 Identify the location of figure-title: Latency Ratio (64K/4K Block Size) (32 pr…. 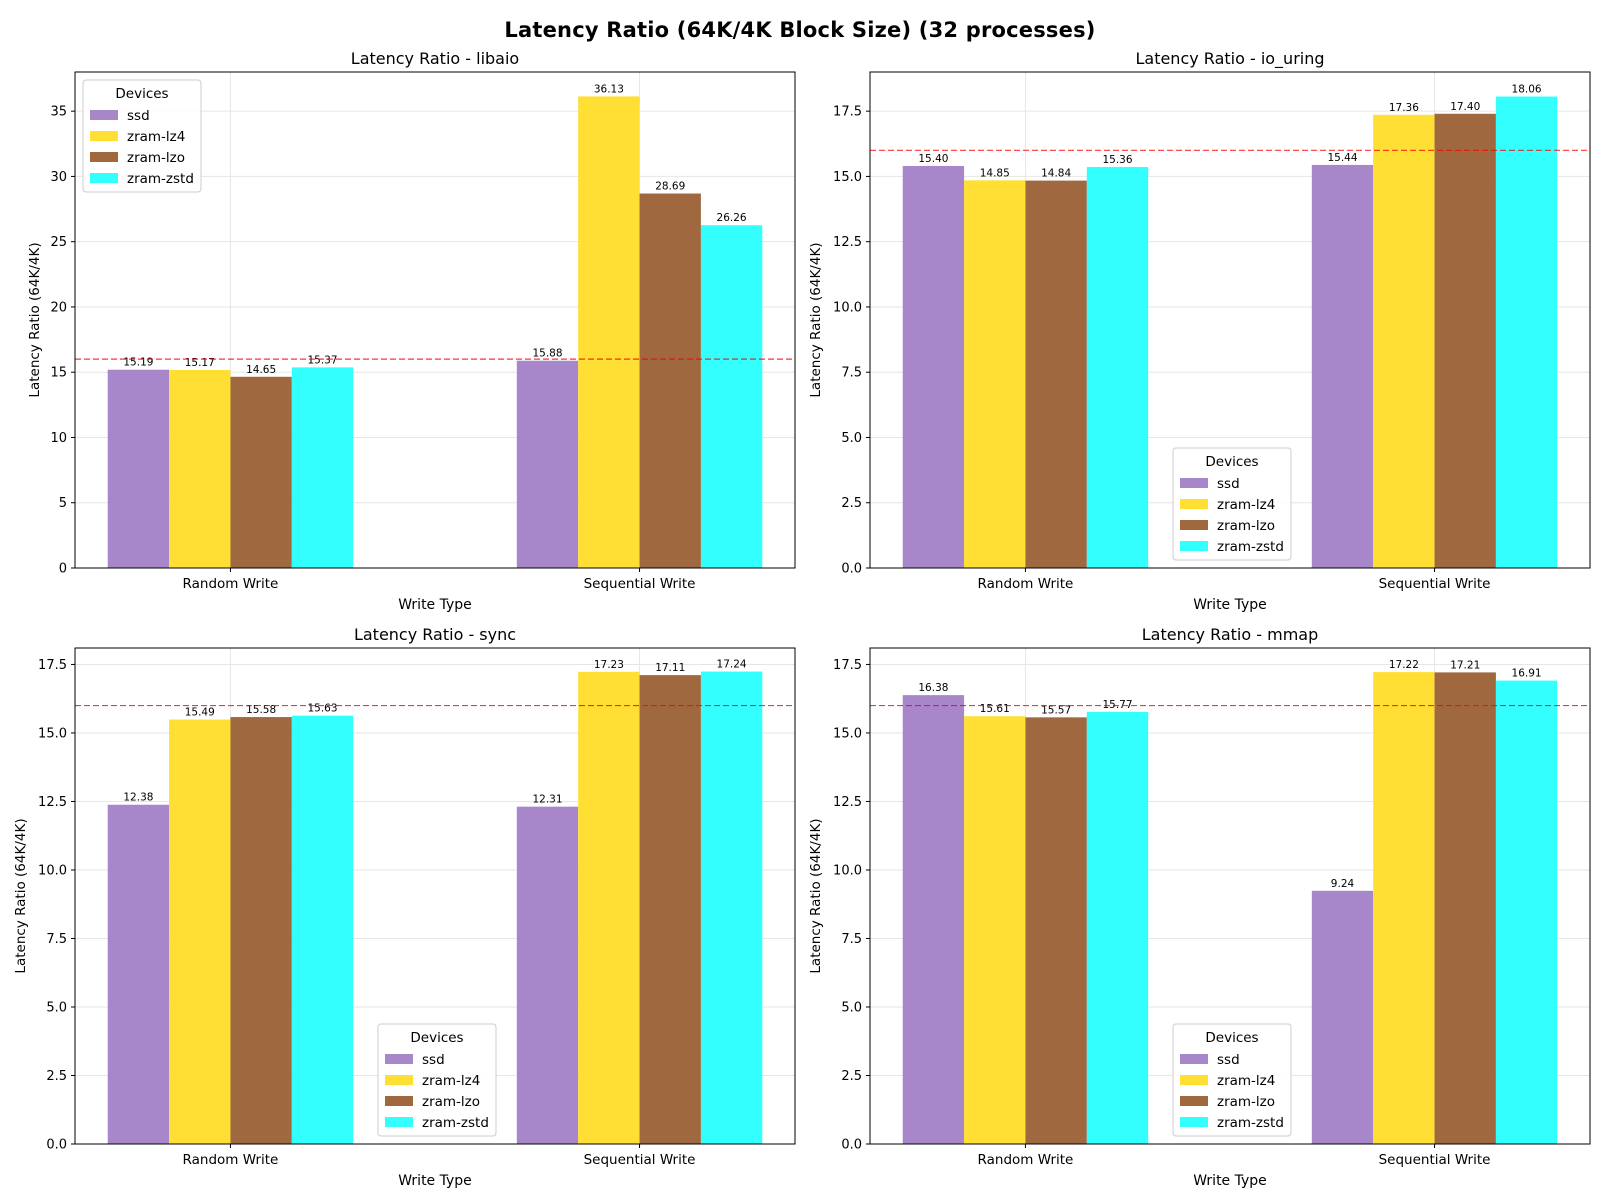
(800, 30).